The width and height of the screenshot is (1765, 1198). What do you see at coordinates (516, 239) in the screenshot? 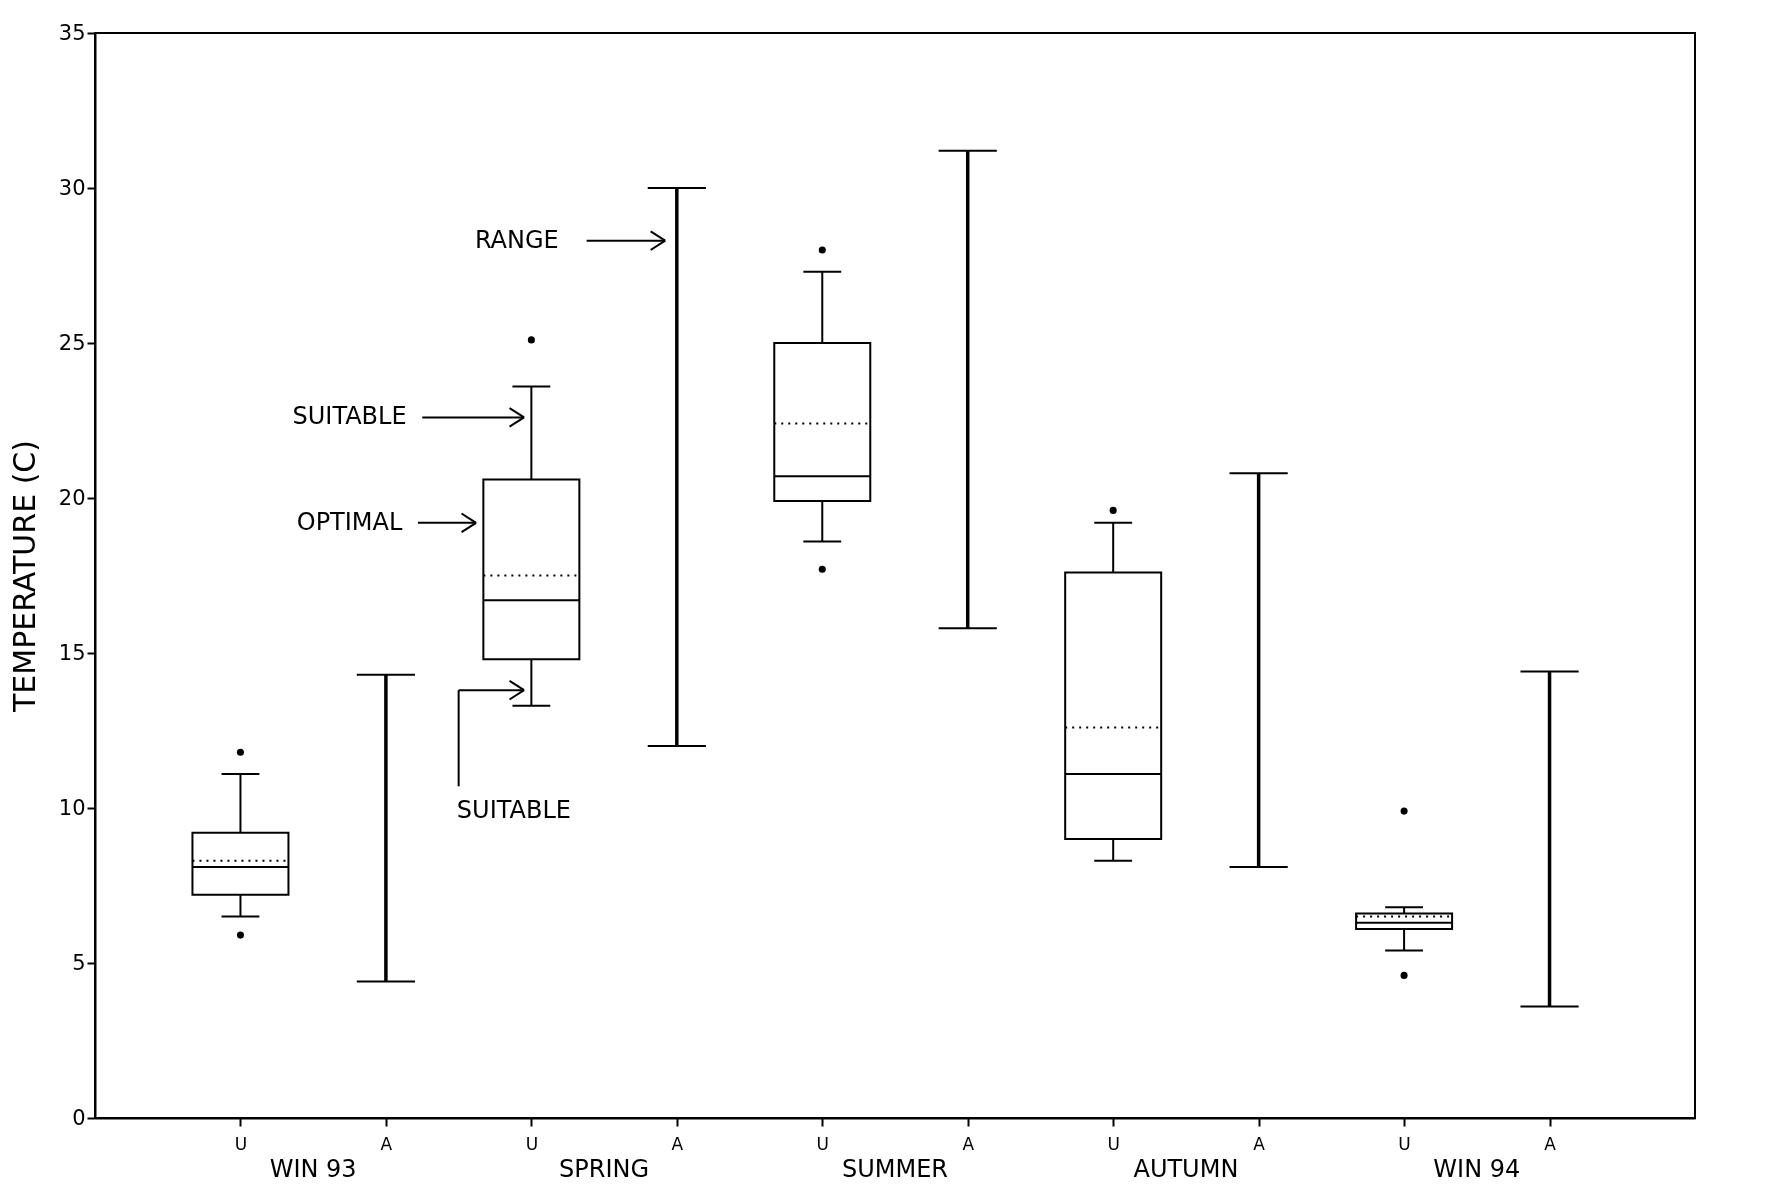
I see `annotation: RANGE` at bounding box center [516, 239].